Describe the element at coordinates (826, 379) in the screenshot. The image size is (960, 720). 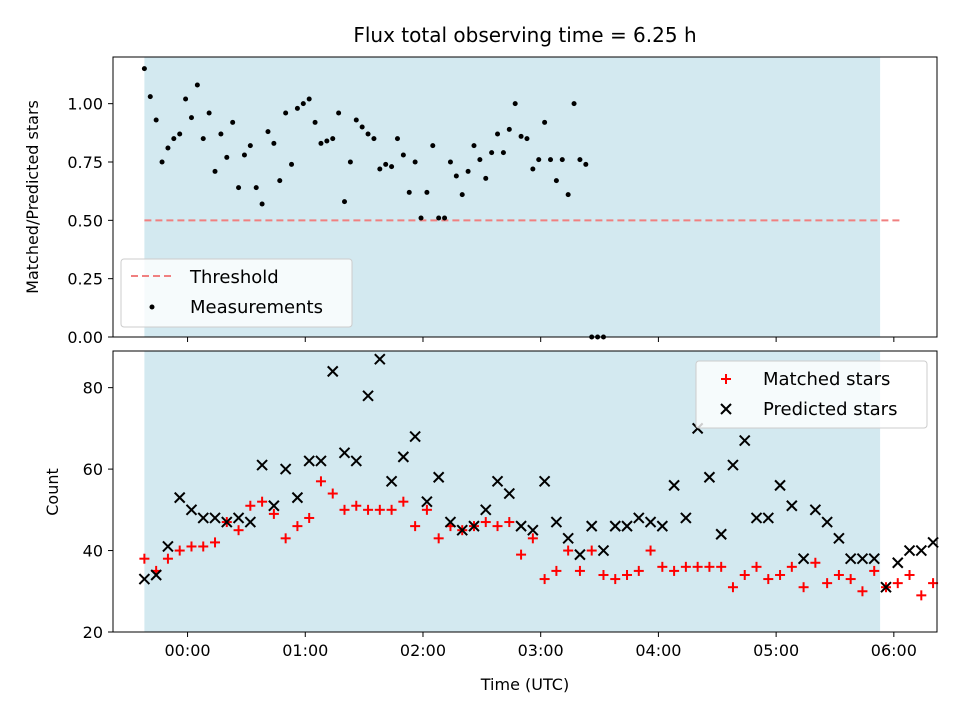
I see `legend-matched-label: Matched stars` at that location.